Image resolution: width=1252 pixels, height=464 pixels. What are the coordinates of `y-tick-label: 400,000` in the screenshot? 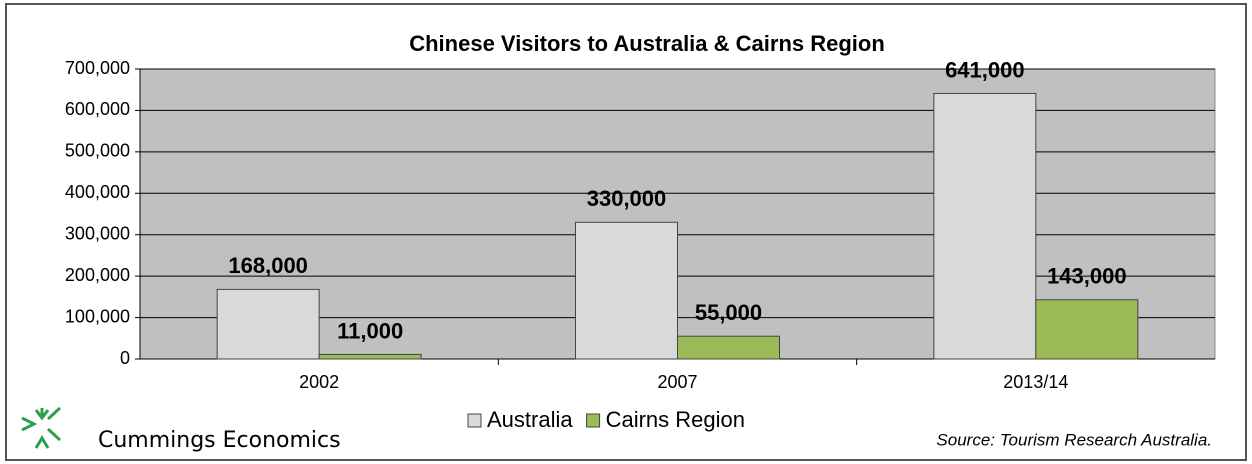 It's located at (97, 192).